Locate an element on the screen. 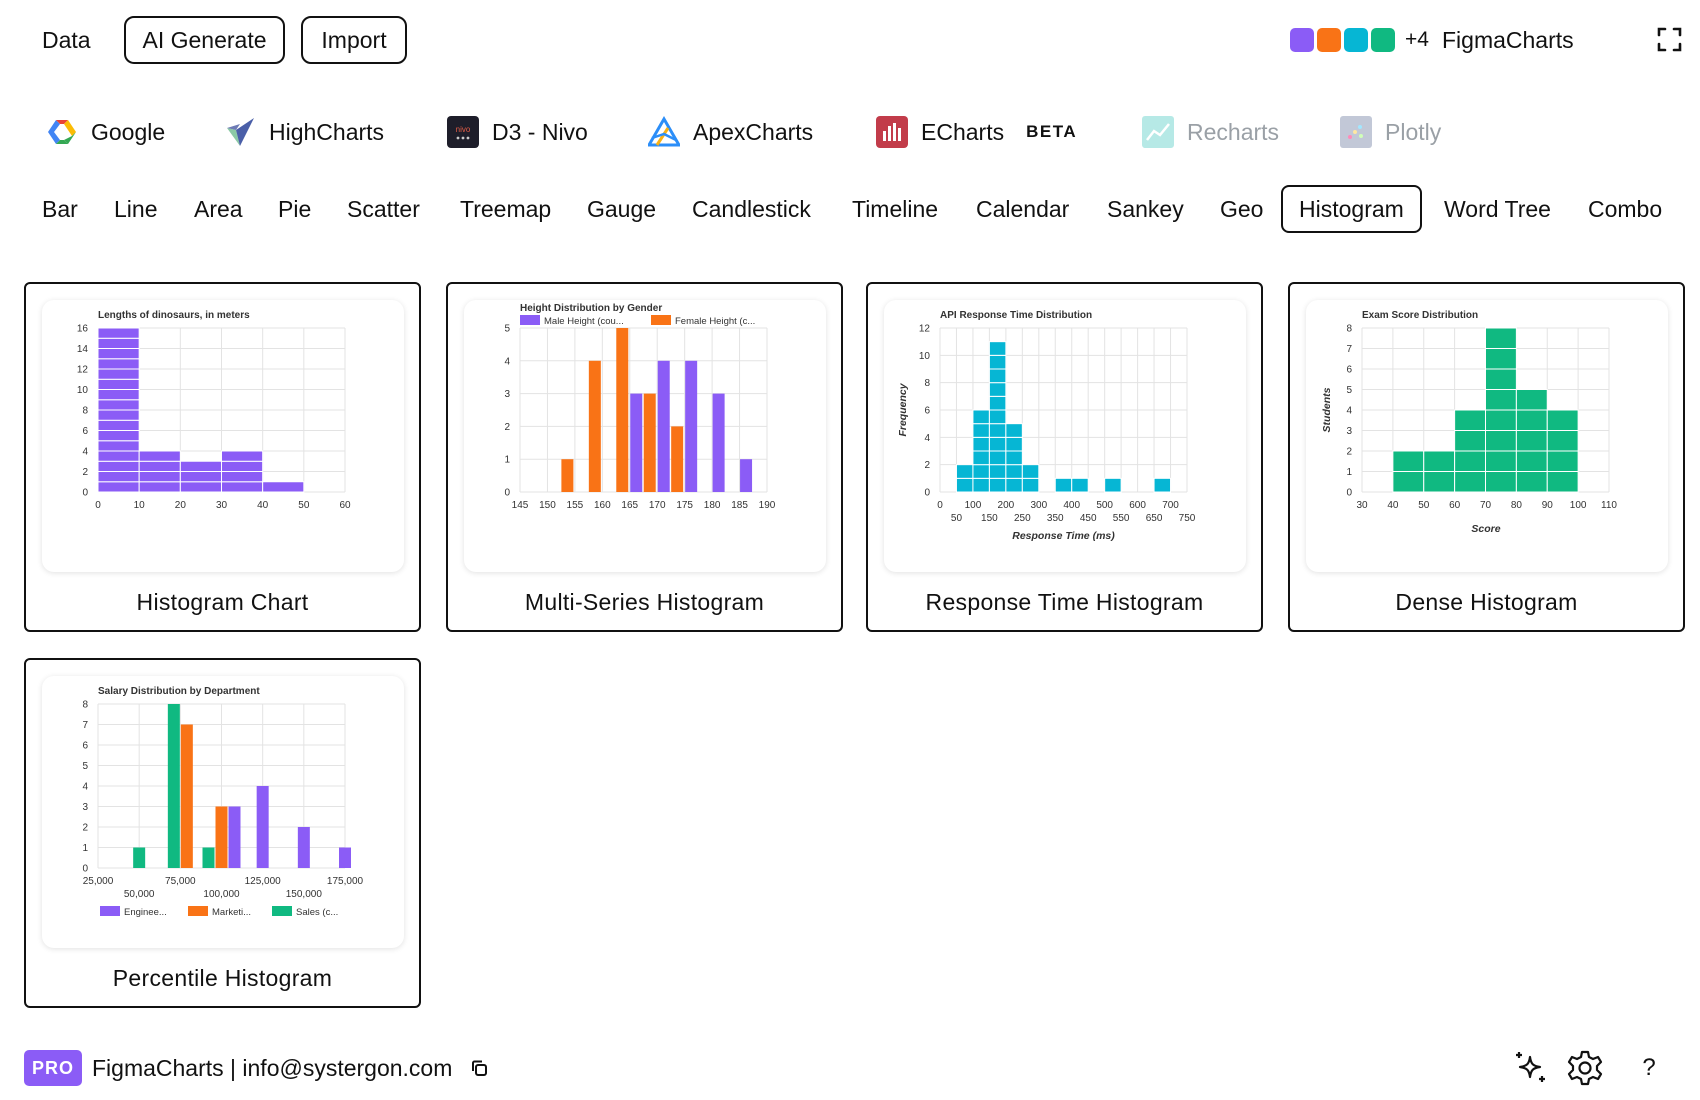 Image resolution: width=1700 pixels, height=1100 pixels. library-echarts: ECharts BETA is located at coordinates (976, 132).